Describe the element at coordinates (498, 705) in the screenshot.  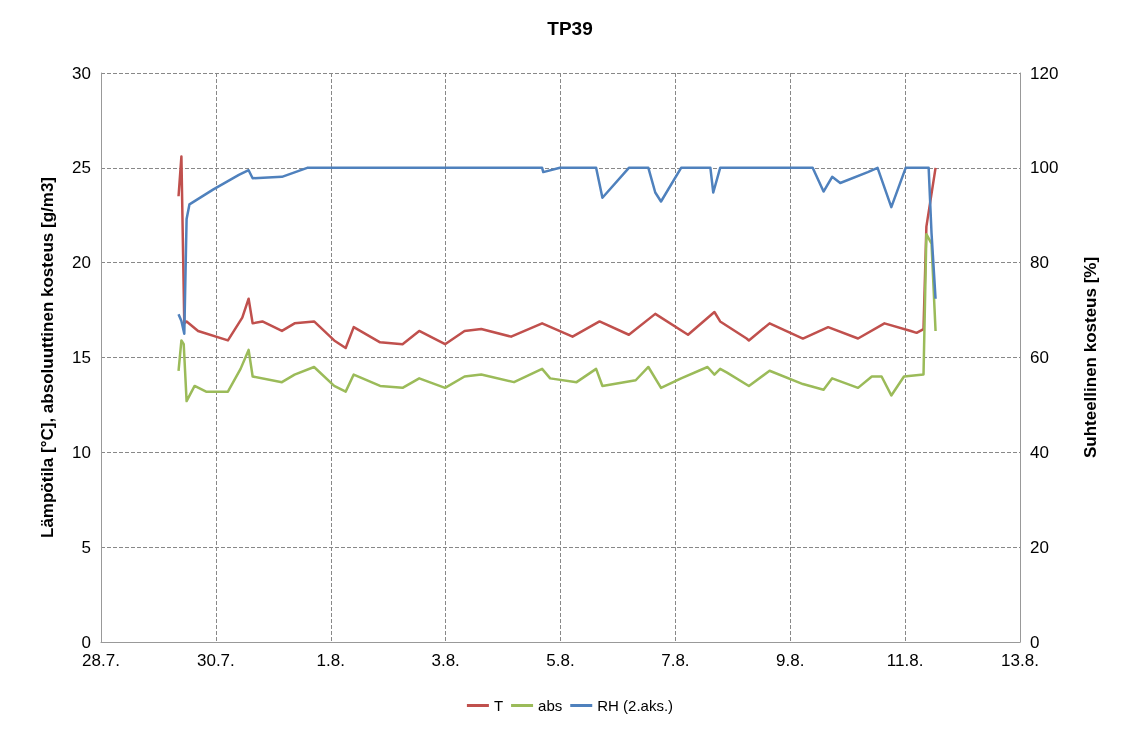
I see `legend-label: T` at that location.